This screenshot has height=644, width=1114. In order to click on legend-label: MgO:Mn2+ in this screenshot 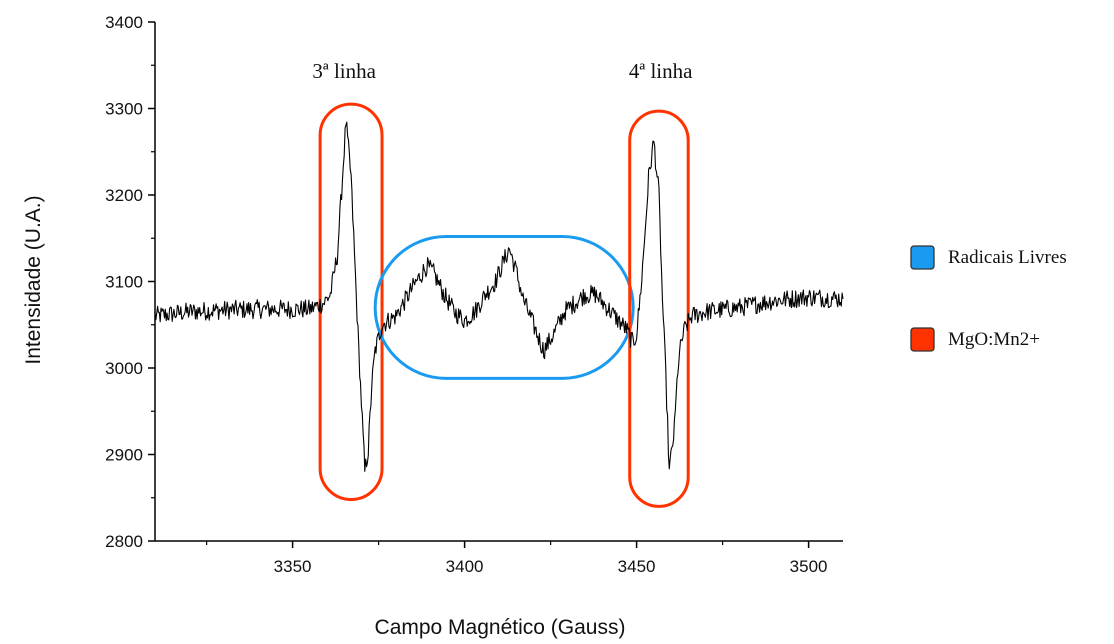, I will do `click(994, 339)`.